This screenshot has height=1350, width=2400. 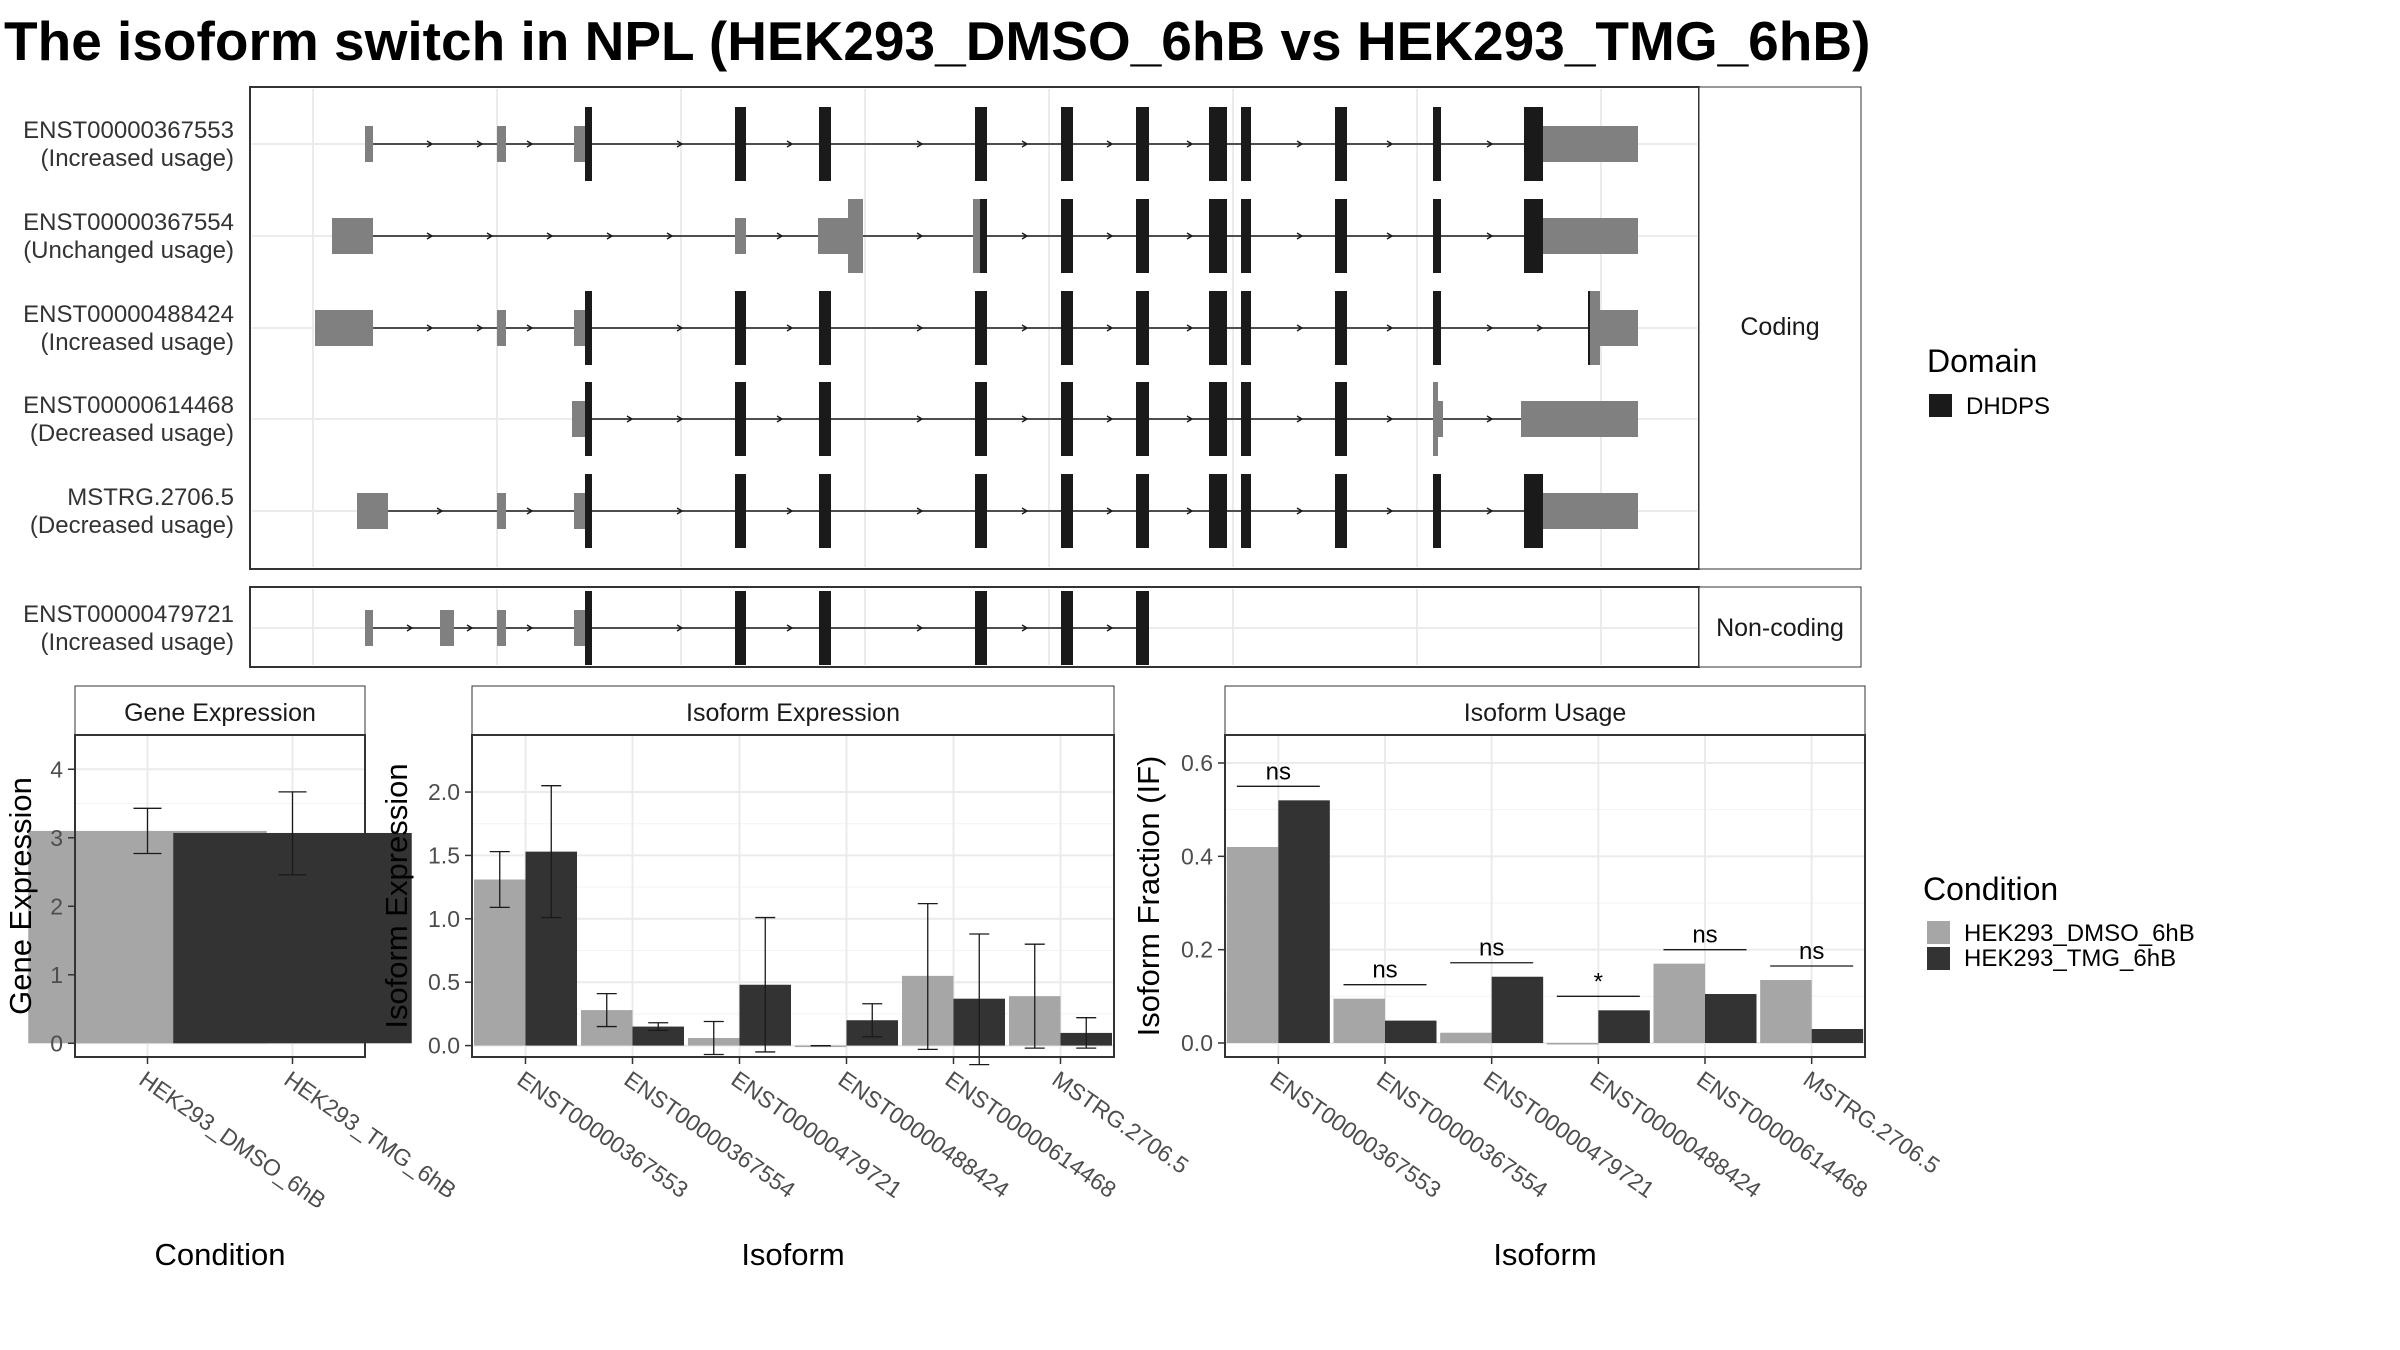 What do you see at coordinates (1982, 361) in the screenshot?
I see `domain-legend-title: Domain` at bounding box center [1982, 361].